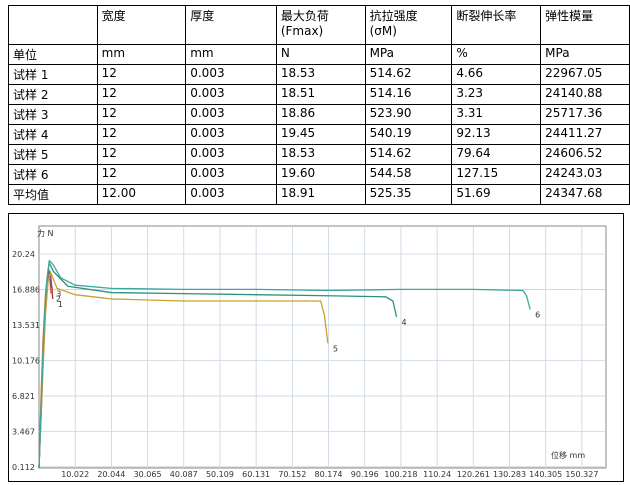 The width and height of the screenshot is (630, 485). Describe the element at coordinates (585, 114) in the screenshot. I see `table-cell: 25717.36` at that location.